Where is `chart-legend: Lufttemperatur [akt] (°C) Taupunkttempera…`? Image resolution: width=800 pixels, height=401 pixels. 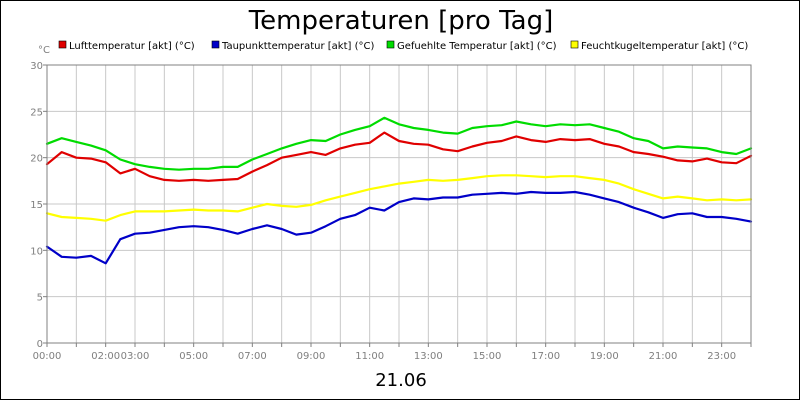 chart-legend: Lufttemperatur [akt] (°C) Taupunkttempera… is located at coordinates (403, 46).